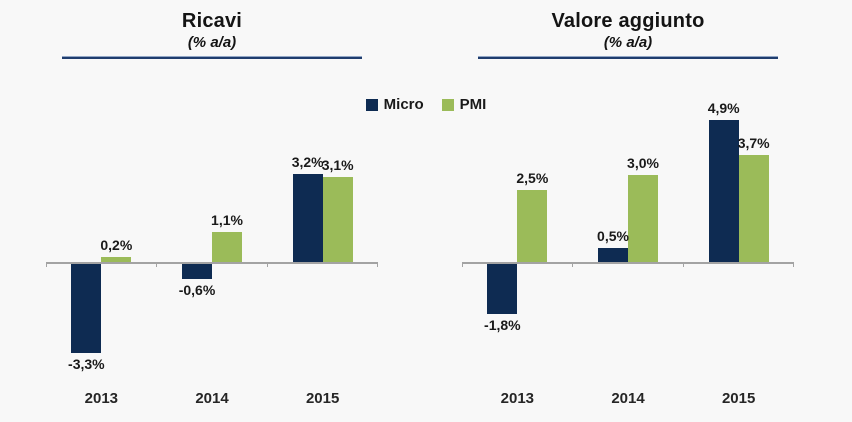 Image resolution: width=852 pixels, height=422 pixels. Describe the element at coordinates (643, 163) in the screenshot. I see `data-label-pmi-2014: 3,0%` at that location.